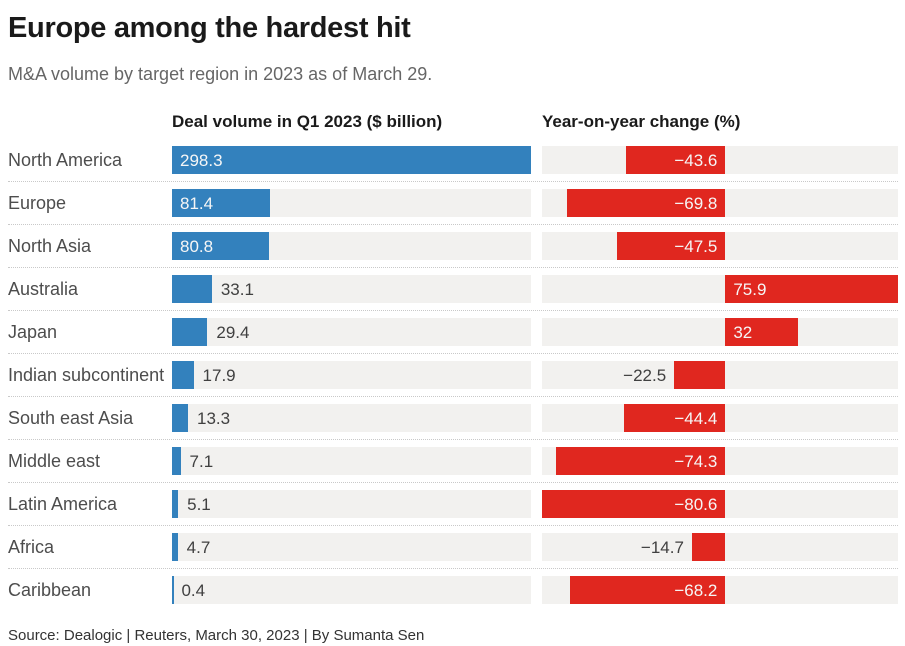 The image size is (905, 646). What do you see at coordinates (197, 246) in the screenshot?
I see `volume-value: 80.8` at bounding box center [197, 246].